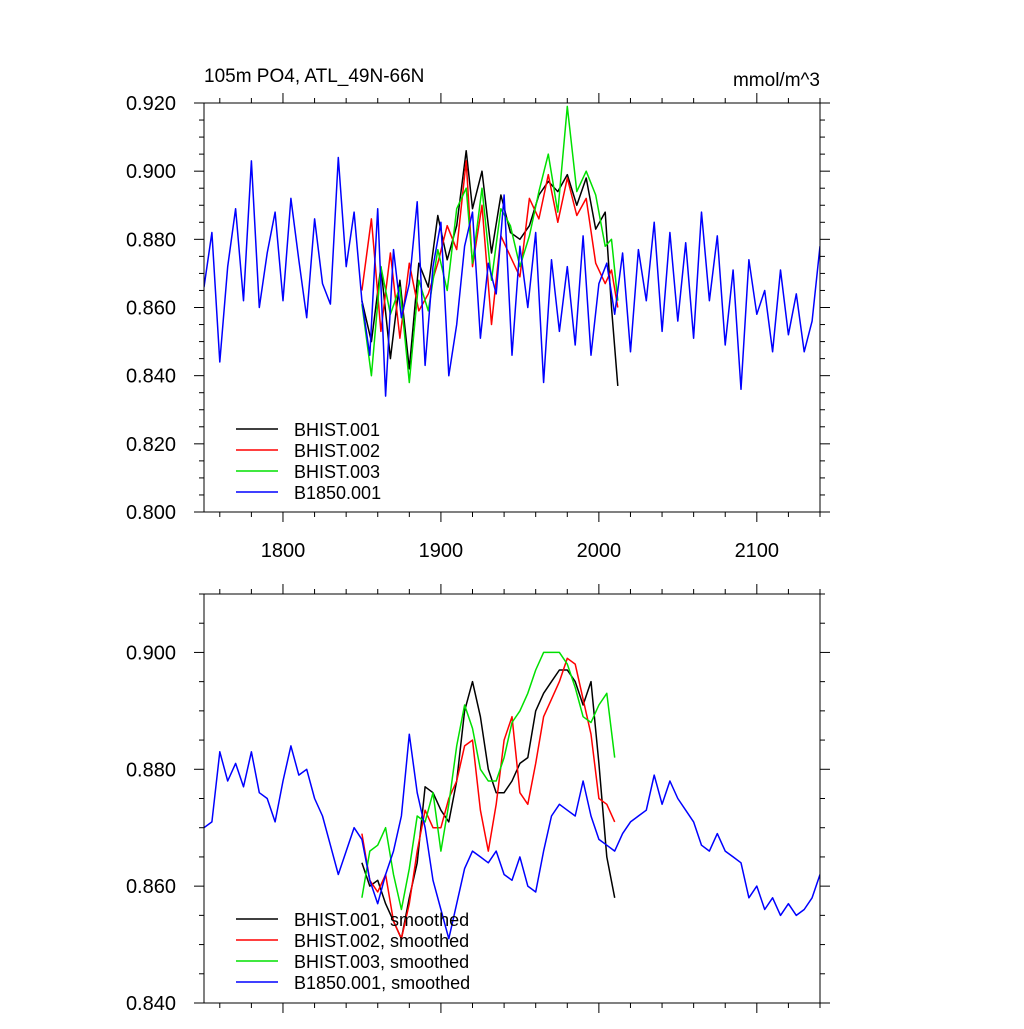 The width and height of the screenshot is (1024, 1029). What do you see at coordinates (757, 551) in the screenshot?
I see `x-tick-label: 2100` at bounding box center [757, 551].